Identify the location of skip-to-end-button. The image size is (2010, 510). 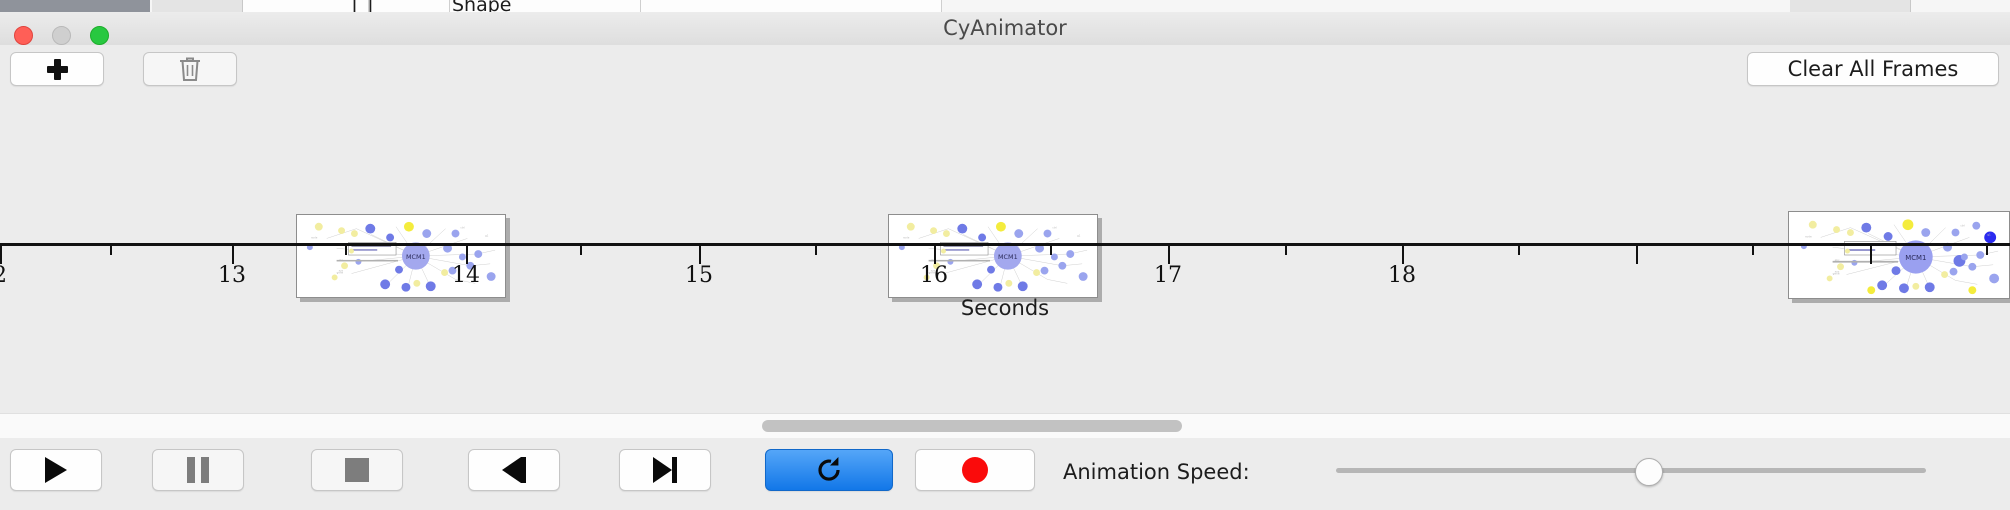
(665, 470).